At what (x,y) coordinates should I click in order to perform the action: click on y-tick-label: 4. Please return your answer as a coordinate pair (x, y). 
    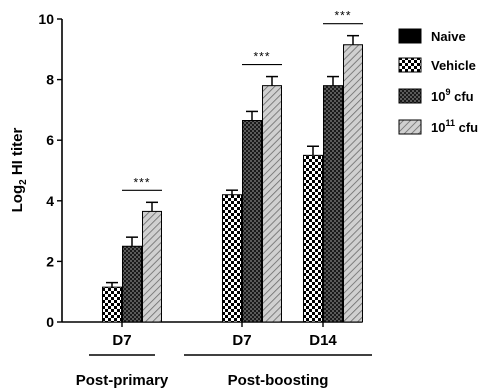
    Looking at the image, I should click on (50, 201).